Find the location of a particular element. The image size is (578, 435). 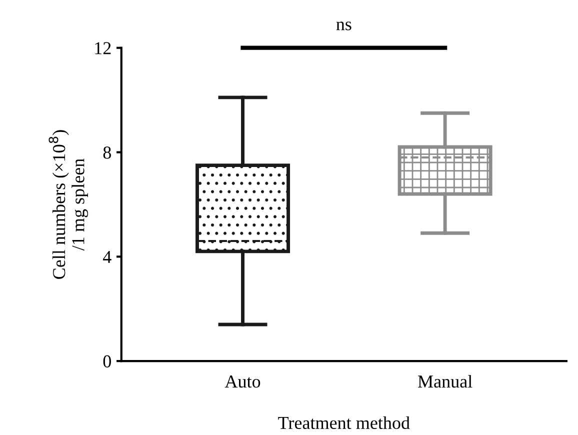

x-axis-title: Treatment method is located at coordinates (344, 423).